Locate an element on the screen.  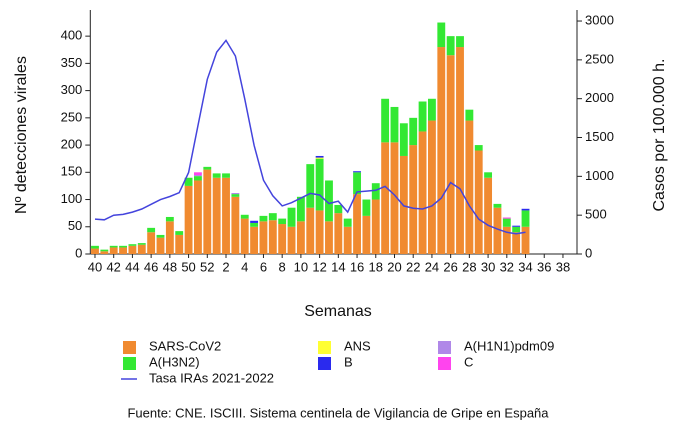
x-tick-label: 16 is located at coordinates (357, 266).